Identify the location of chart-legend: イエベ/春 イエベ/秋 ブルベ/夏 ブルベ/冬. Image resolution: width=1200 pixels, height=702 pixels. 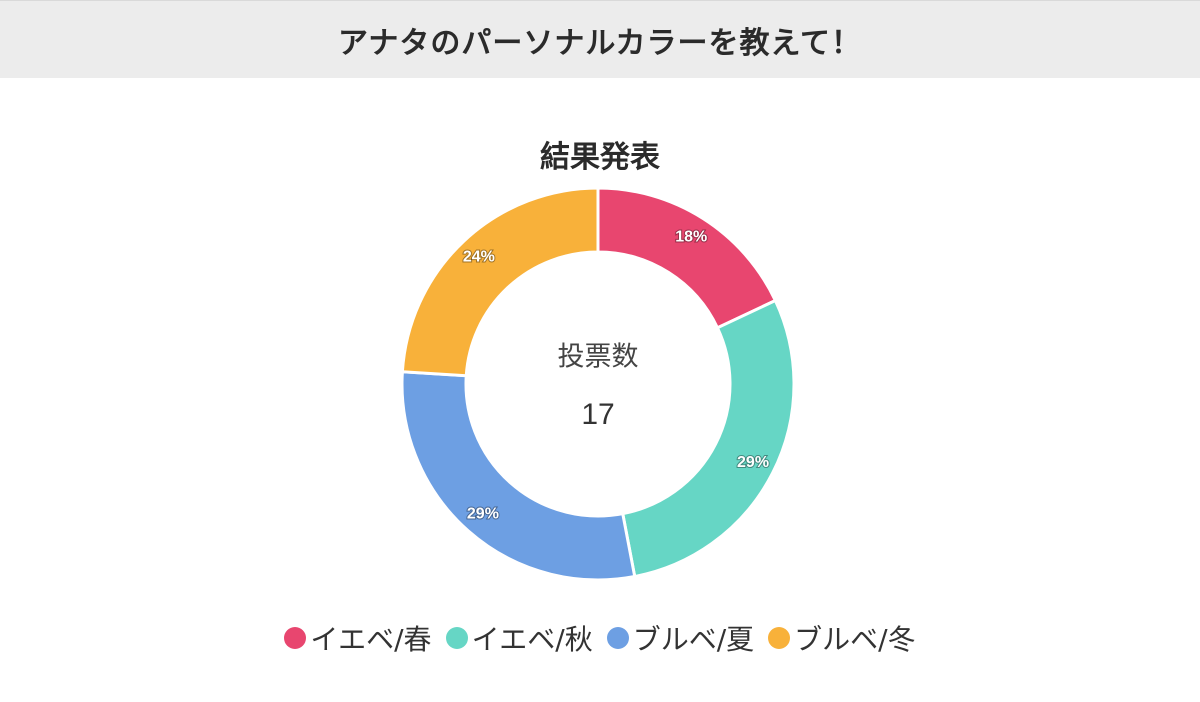
(600, 638).